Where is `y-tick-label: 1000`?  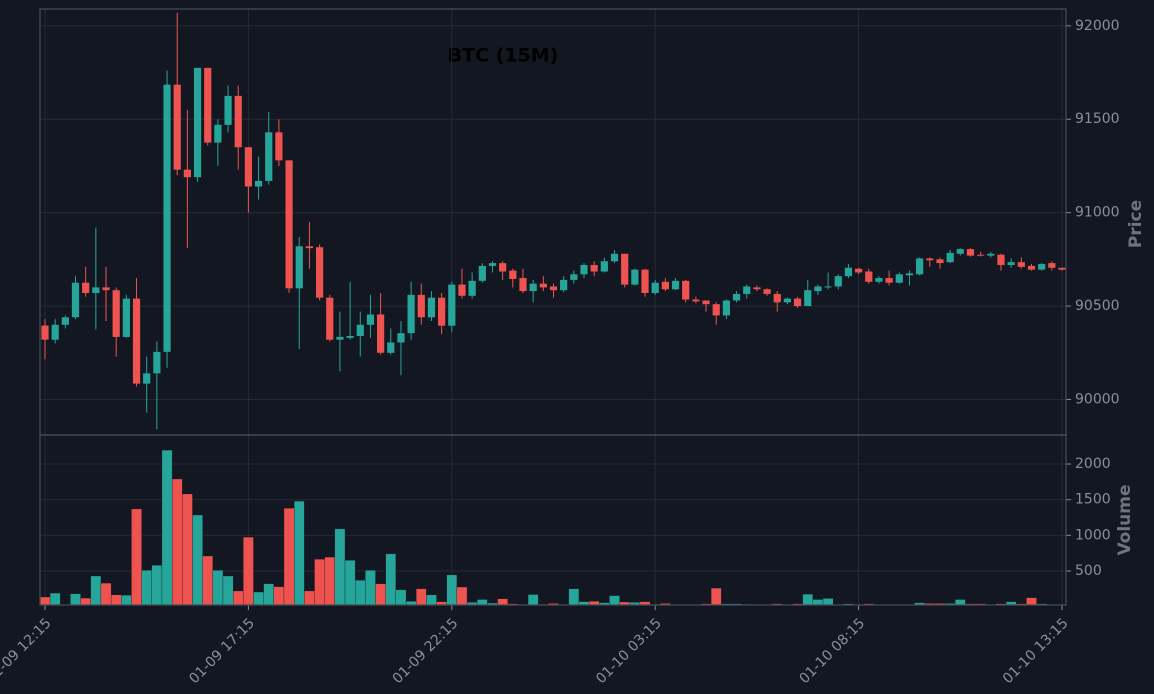
y-tick-label: 1000 is located at coordinates (1093, 535).